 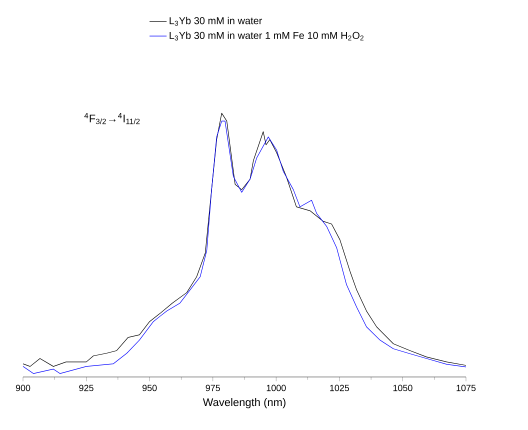 I want to click on annotation: $^{4}$F$_{3/2}$→$^{4}$I$_{11/2}$, so click(x=112, y=118).